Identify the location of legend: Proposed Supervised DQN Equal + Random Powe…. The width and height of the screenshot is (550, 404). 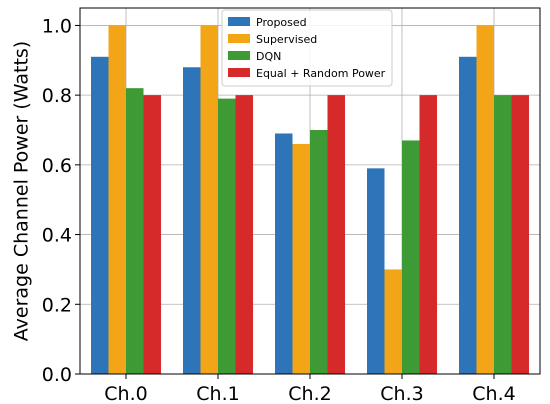
(307, 48).